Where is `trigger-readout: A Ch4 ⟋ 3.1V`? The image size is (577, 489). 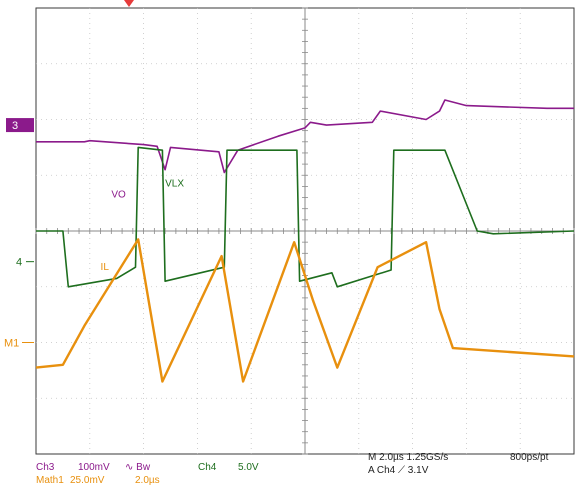
trigger-readout: A Ch4 ⟋ 3.1V is located at coordinates (398, 470).